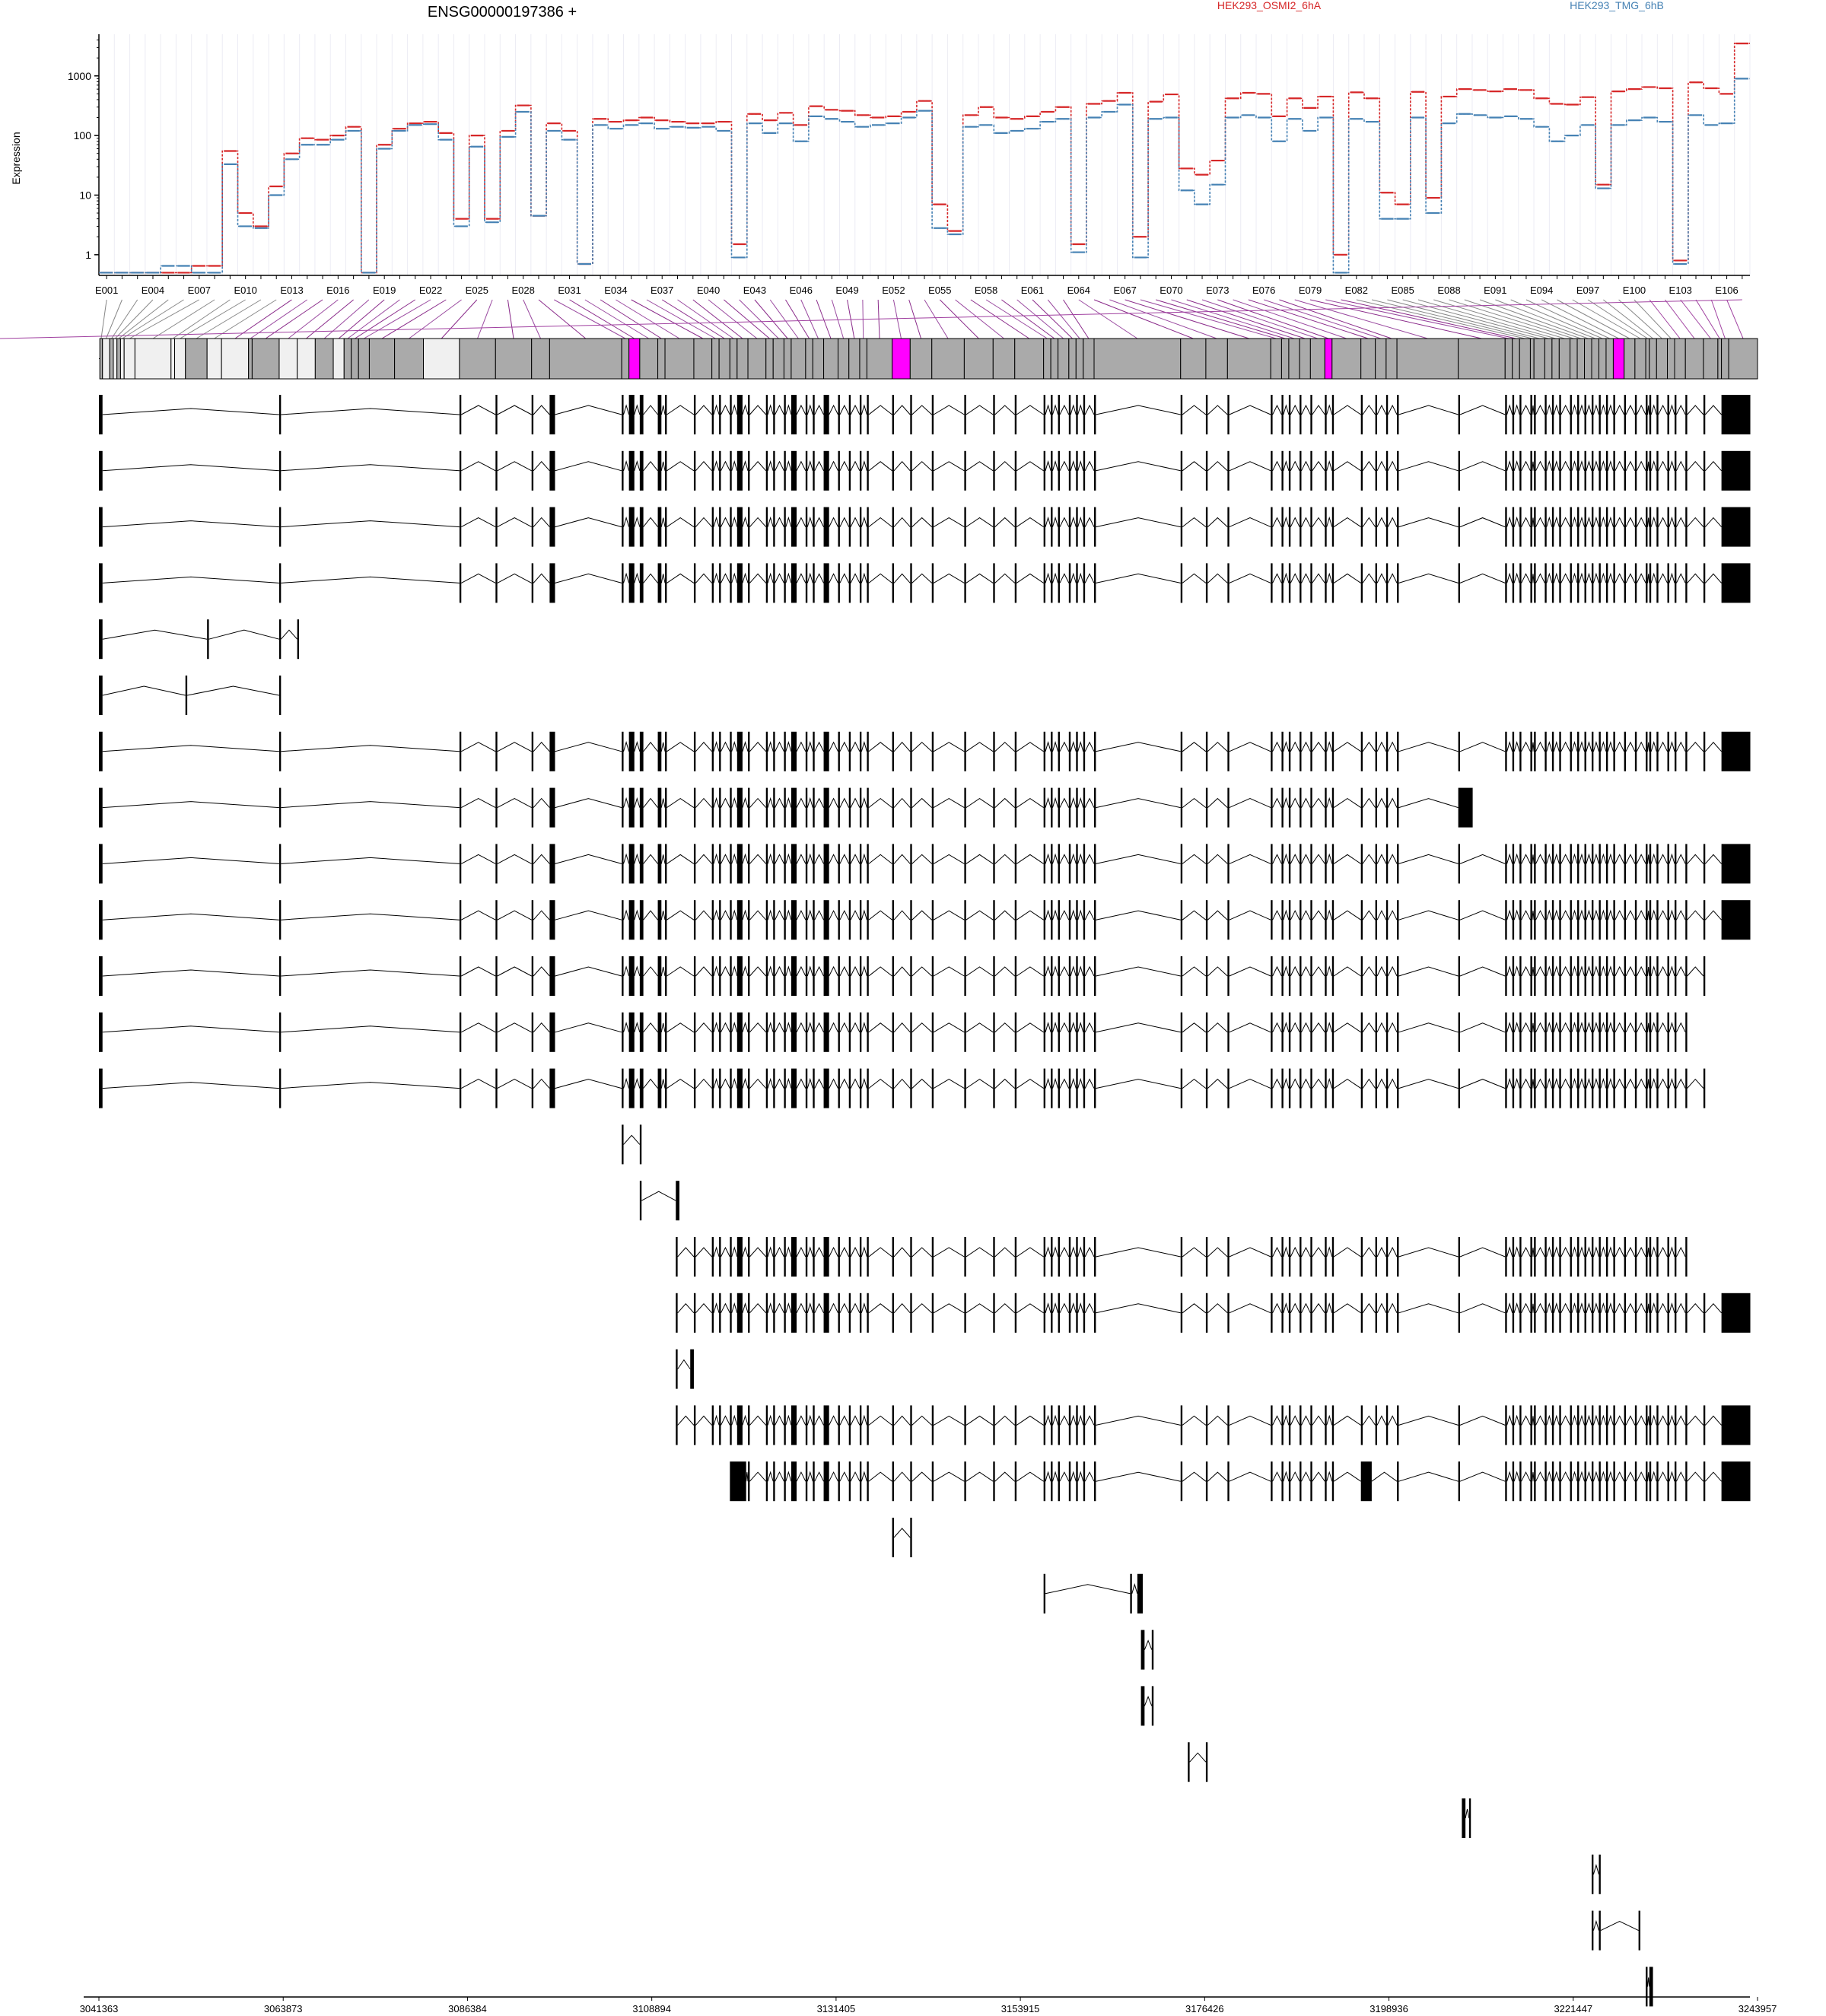 The height and width of the screenshot is (2016, 1826). Describe the element at coordinates (893, 290) in the screenshot. I see `exon-tick-label: E052` at that location.